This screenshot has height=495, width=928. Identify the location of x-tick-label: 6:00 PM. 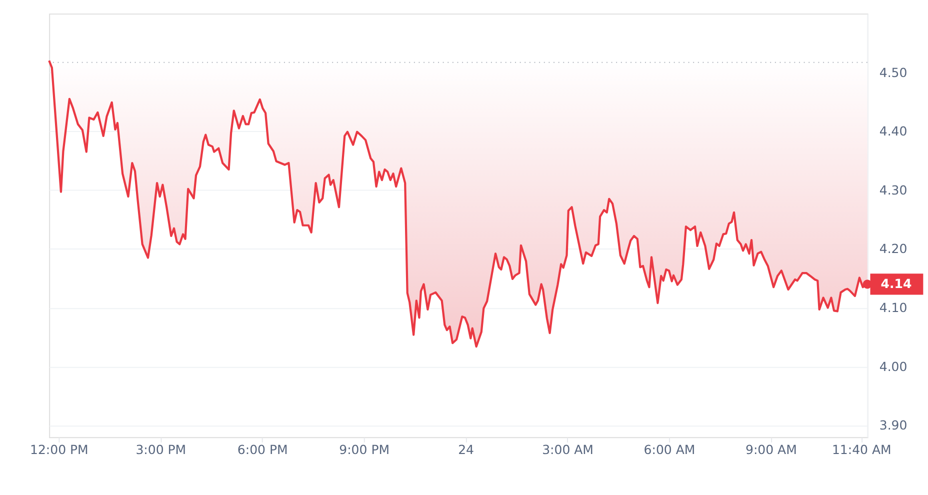
(262, 450).